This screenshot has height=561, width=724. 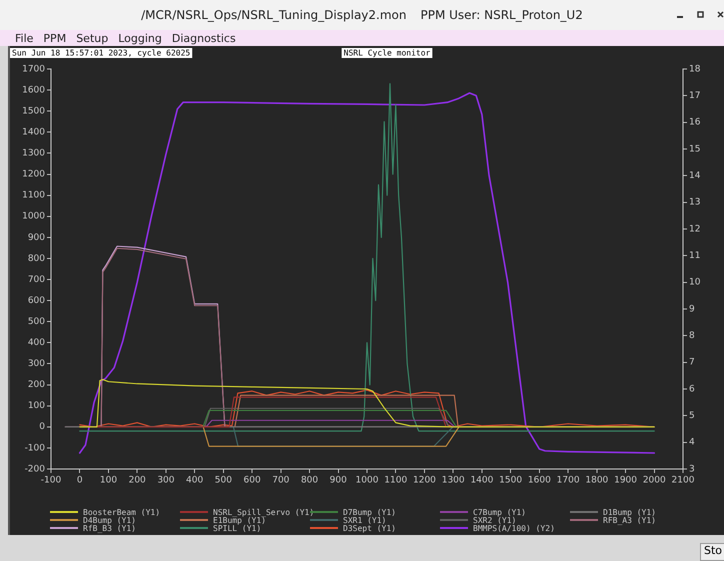 I want to click on x-tick-label: 1800, so click(x=597, y=481).